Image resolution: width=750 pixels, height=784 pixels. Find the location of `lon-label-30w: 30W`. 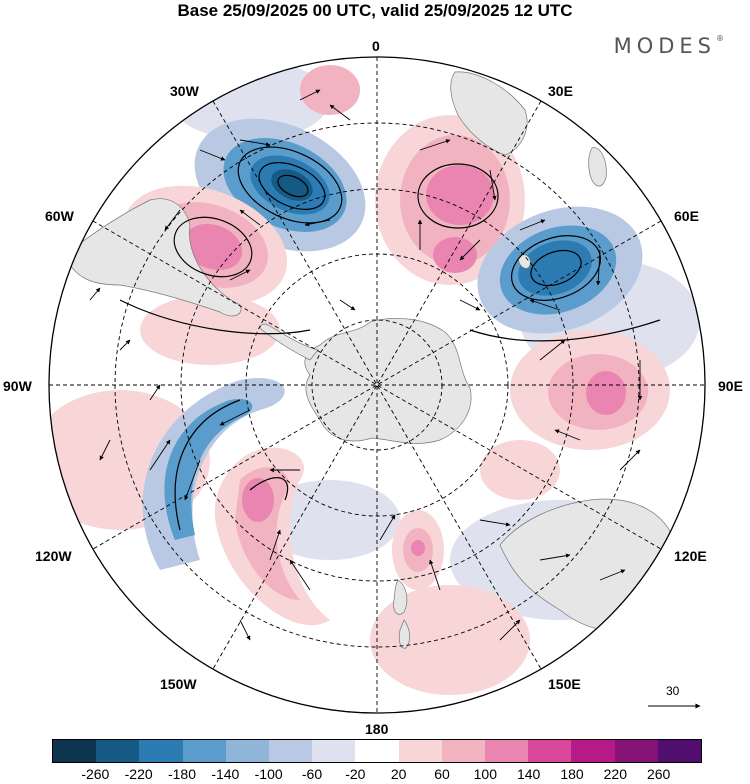

lon-label-30w: 30W is located at coordinates (184, 91).